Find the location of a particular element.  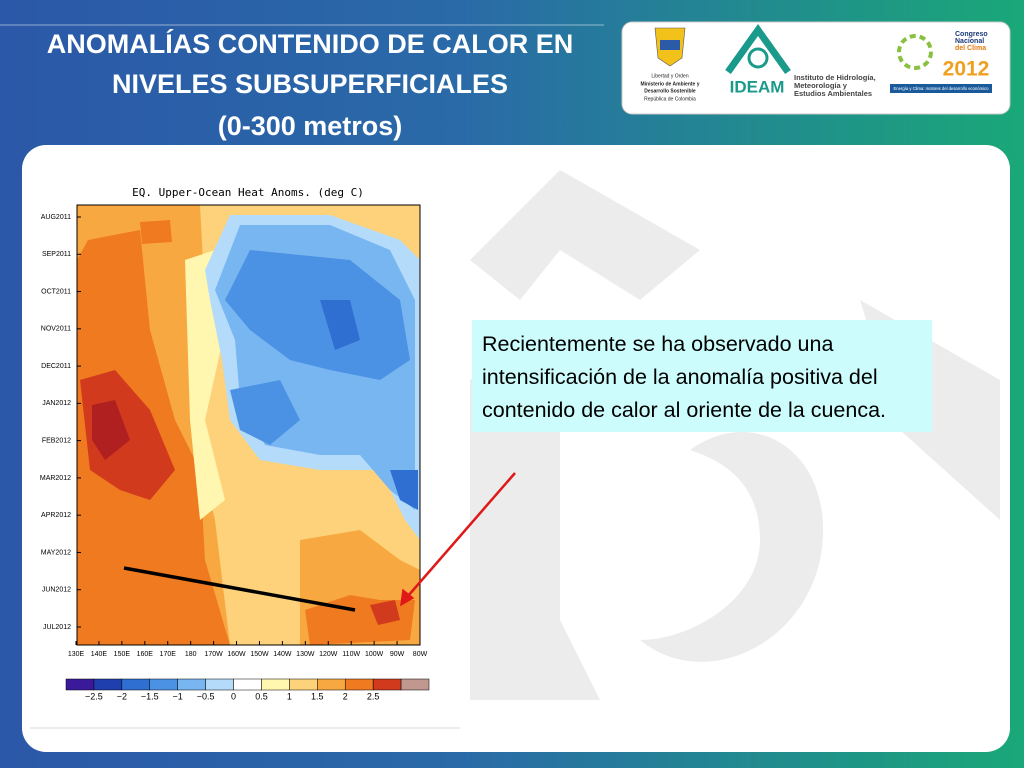

colorbar-label: 1.5 is located at coordinates (317, 696).